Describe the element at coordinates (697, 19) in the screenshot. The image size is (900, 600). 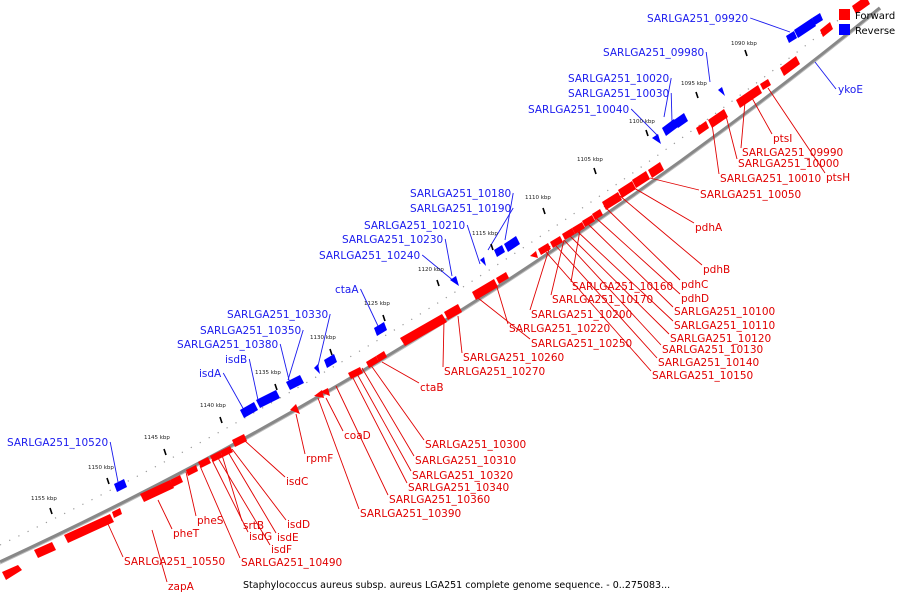
I see `gene-label: SARLGA251_09920` at that location.